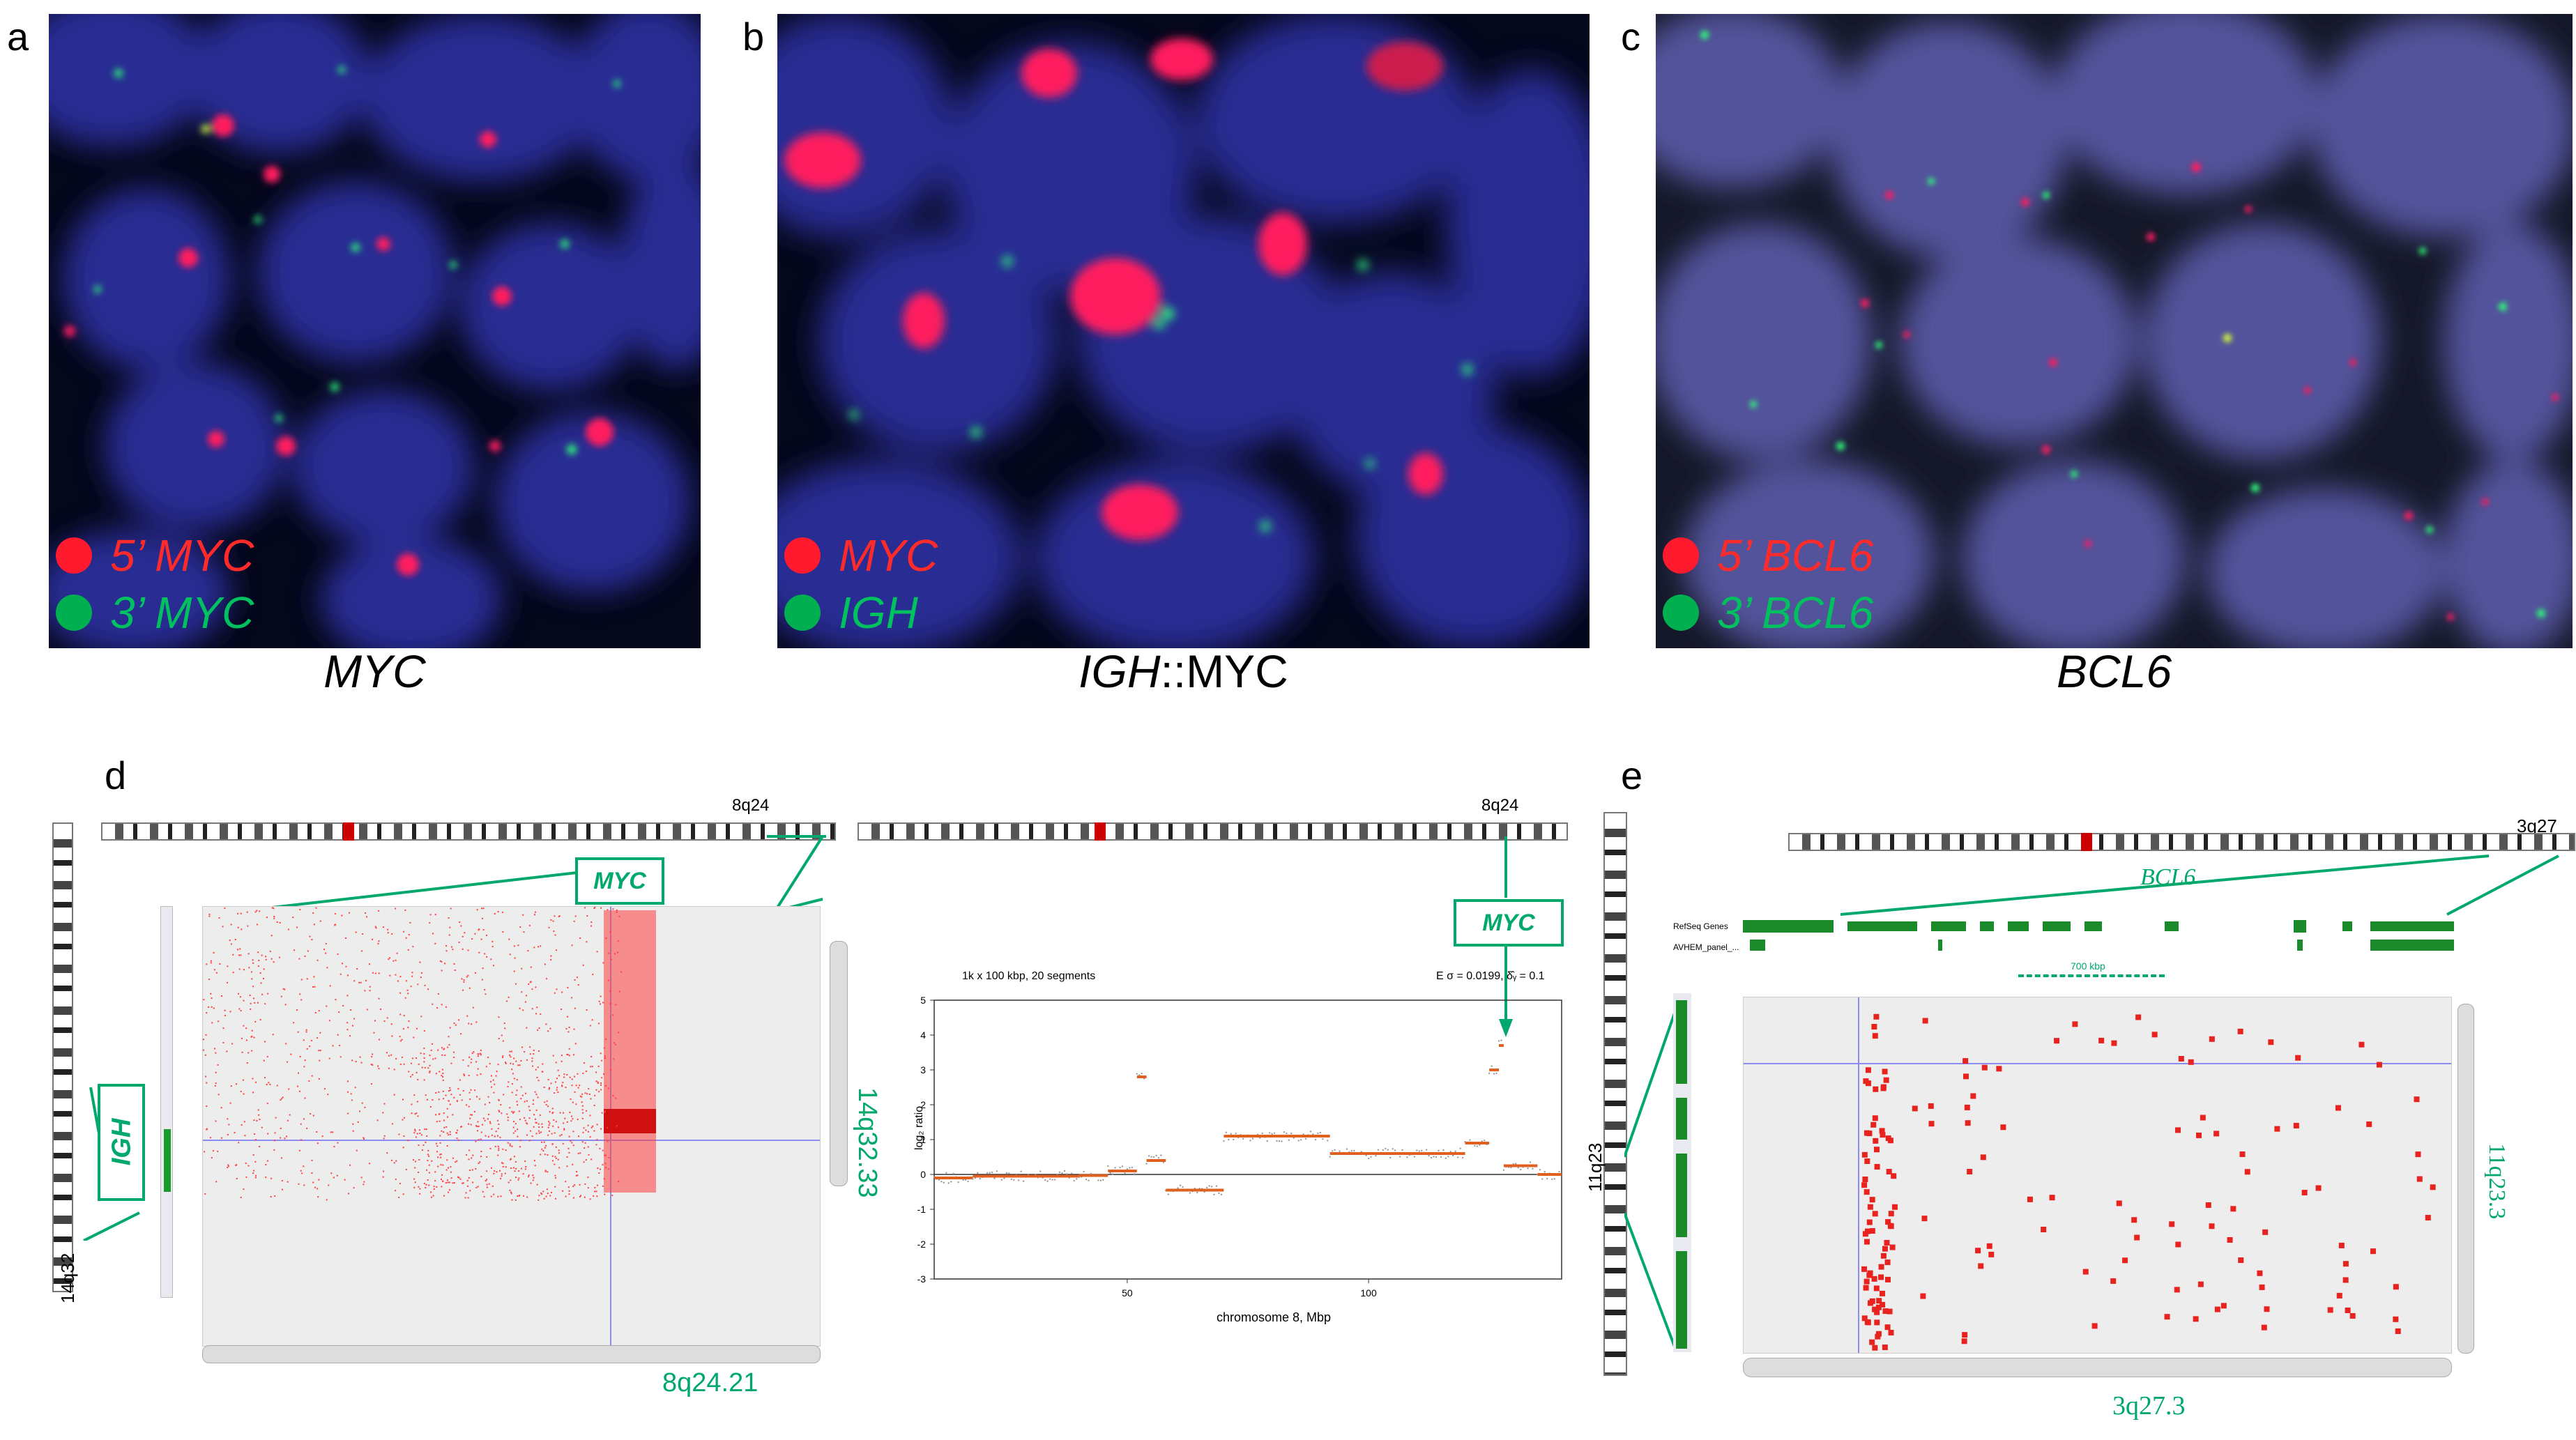 This screenshot has width=2576, height=1440. What do you see at coordinates (630, 1051) in the screenshot?
I see `dense-signal-block` at bounding box center [630, 1051].